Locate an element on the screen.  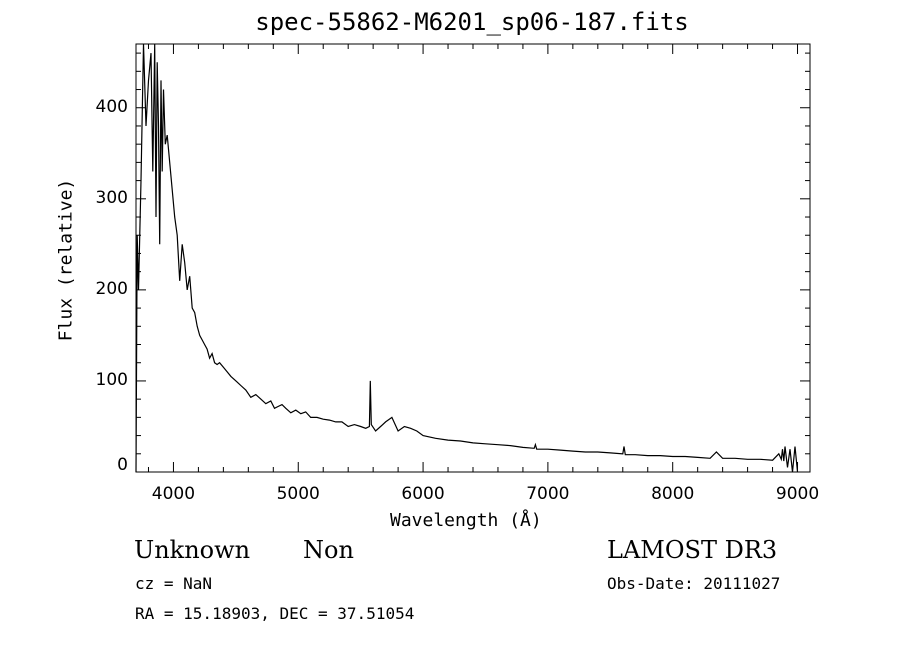
y-tick-label: 200 is located at coordinates (111, 288).